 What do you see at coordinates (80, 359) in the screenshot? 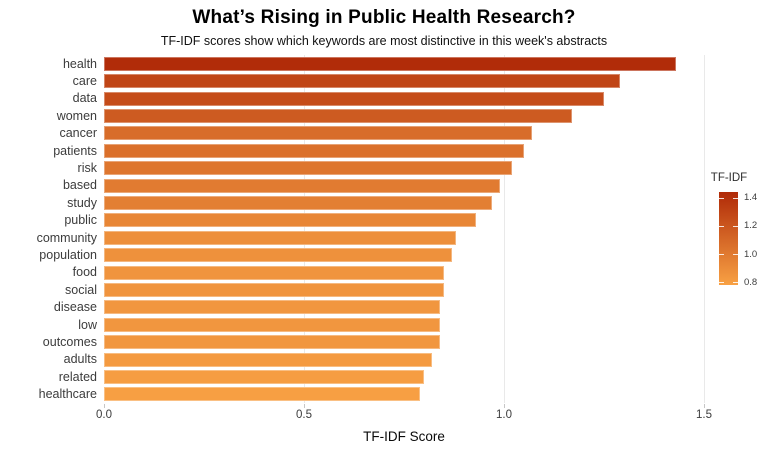
I see `y-axis-label: adults` at bounding box center [80, 359].